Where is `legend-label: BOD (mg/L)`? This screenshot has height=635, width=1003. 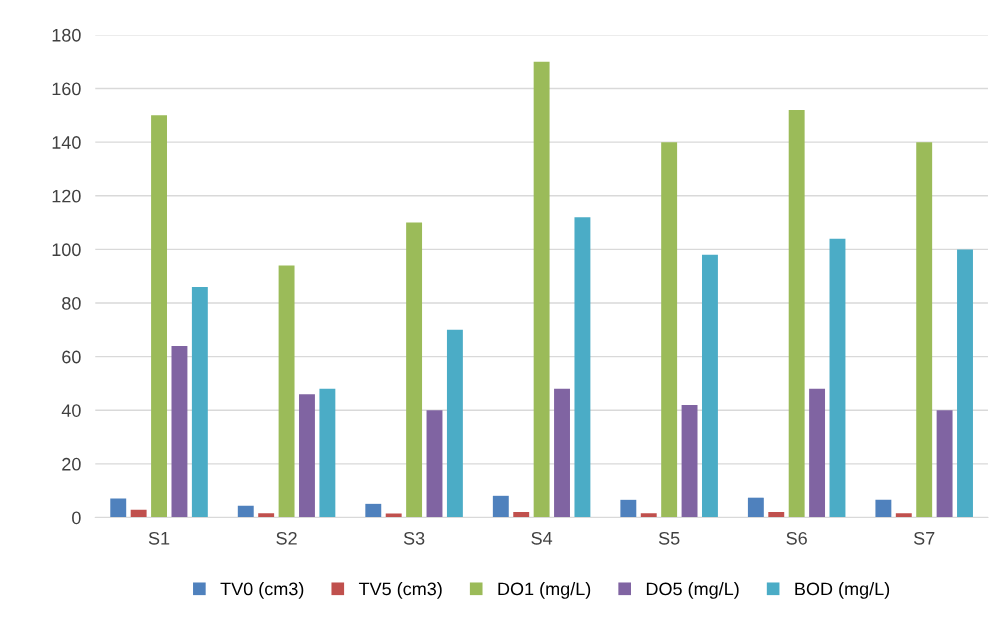 legend-label: BOD (mg/L) is located at coordinates (842, 590).